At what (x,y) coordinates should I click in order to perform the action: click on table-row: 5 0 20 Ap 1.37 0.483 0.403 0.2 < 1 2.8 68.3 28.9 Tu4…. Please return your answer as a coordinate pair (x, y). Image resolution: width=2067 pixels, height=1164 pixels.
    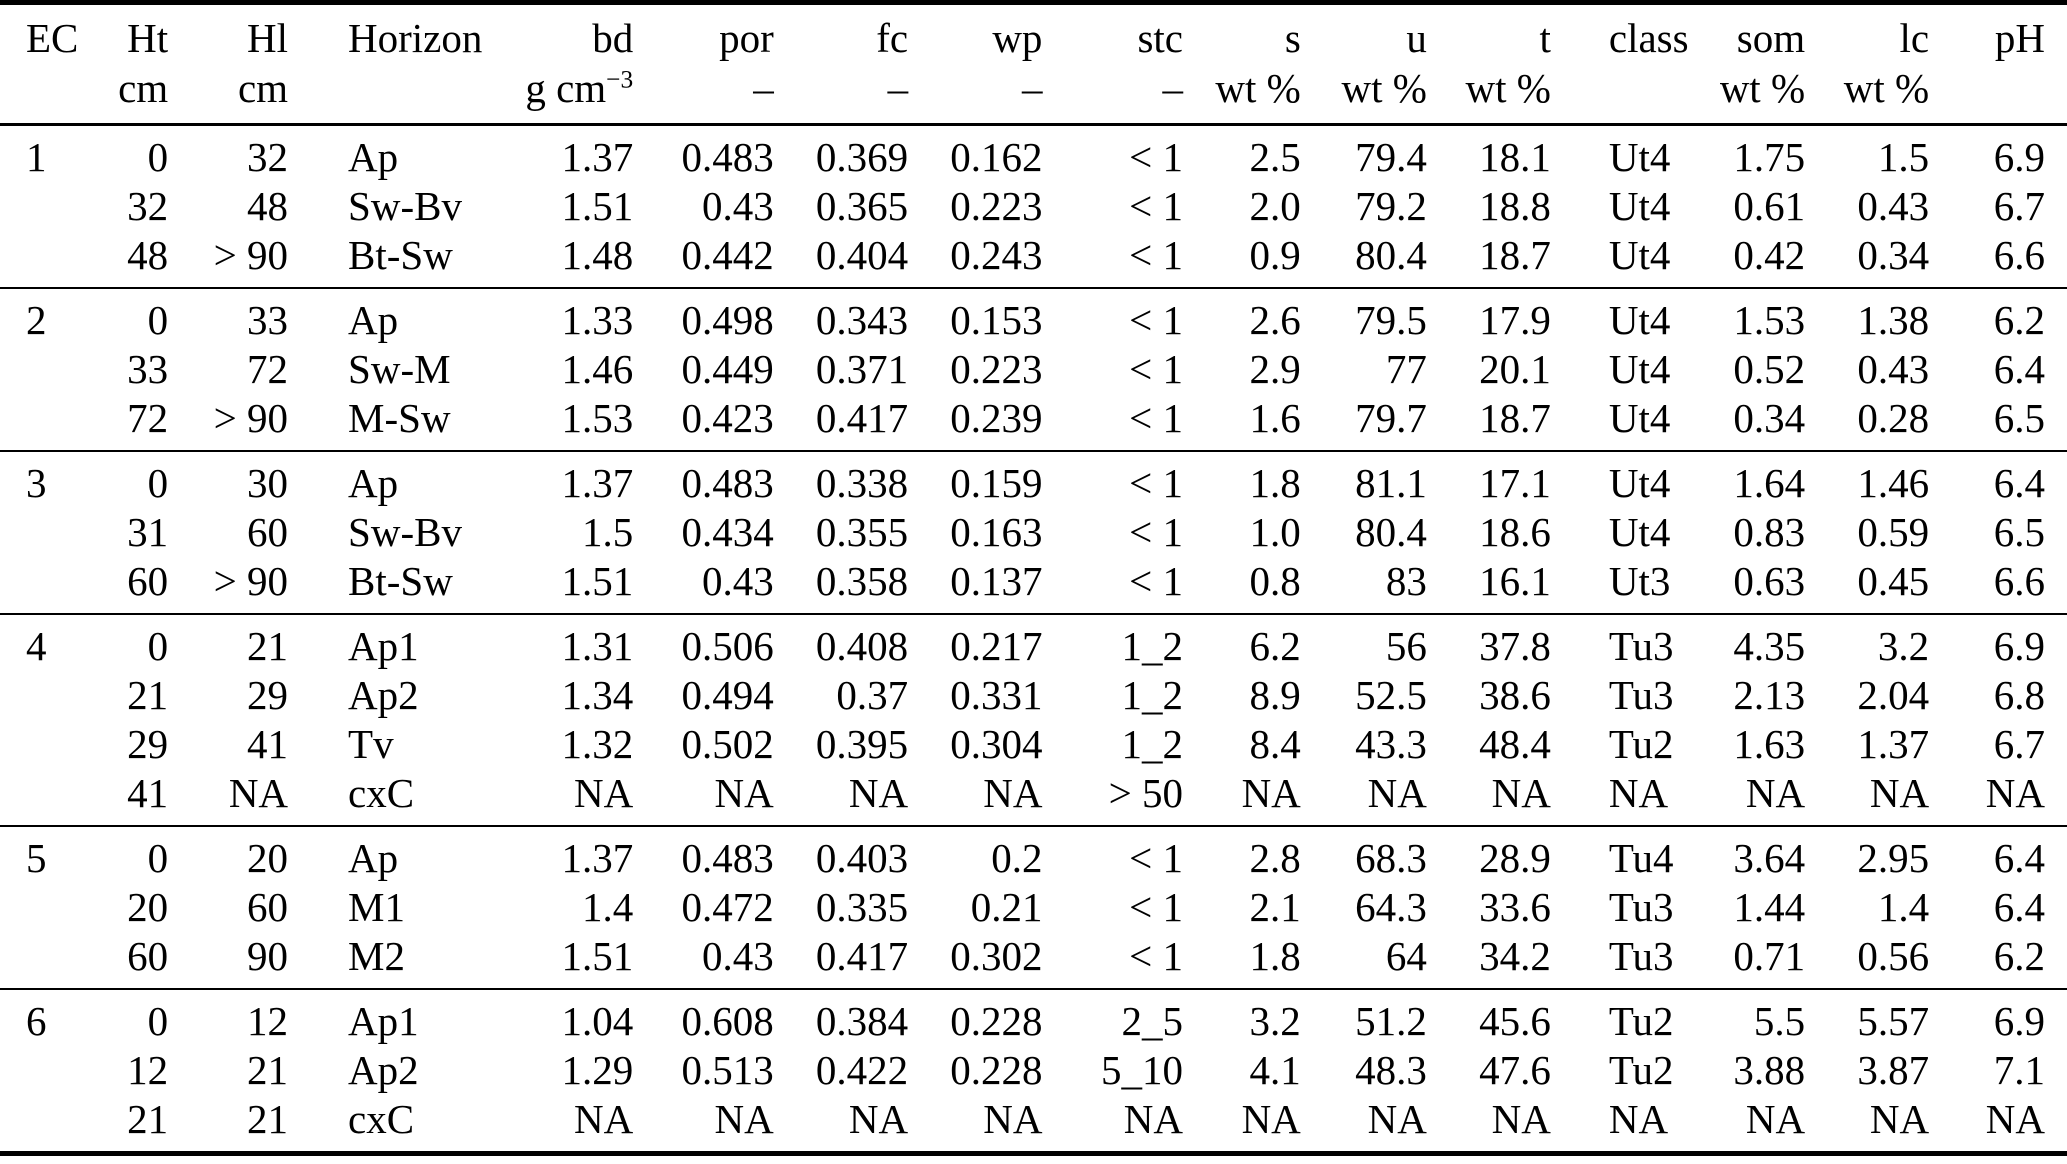
    Looking at the image, I should click on (1033, 854).